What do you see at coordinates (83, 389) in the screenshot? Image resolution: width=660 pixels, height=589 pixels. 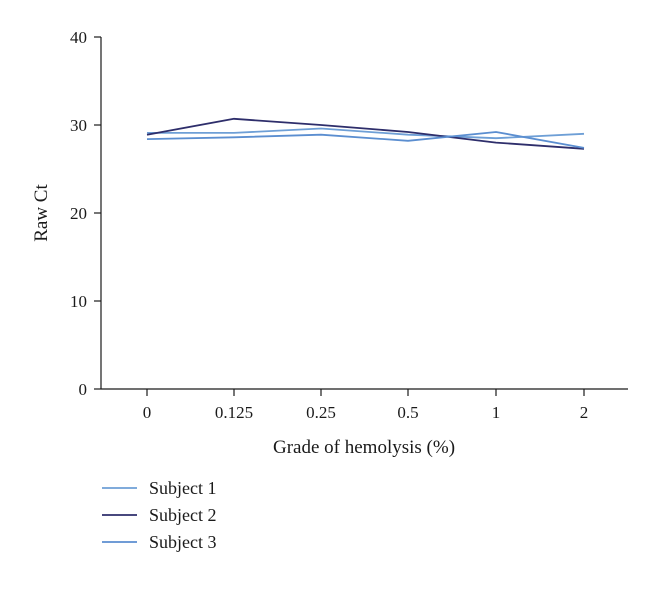 I see `y-tick-label: 0` at bounding box center [83, 389].